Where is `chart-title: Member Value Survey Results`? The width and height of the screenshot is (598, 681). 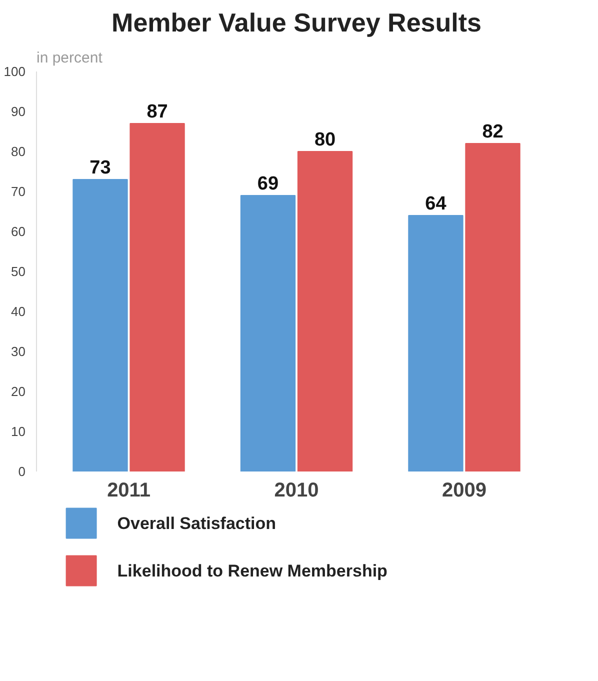
chart-title: Member Value Survey Results is located at coordinates (297, 23).